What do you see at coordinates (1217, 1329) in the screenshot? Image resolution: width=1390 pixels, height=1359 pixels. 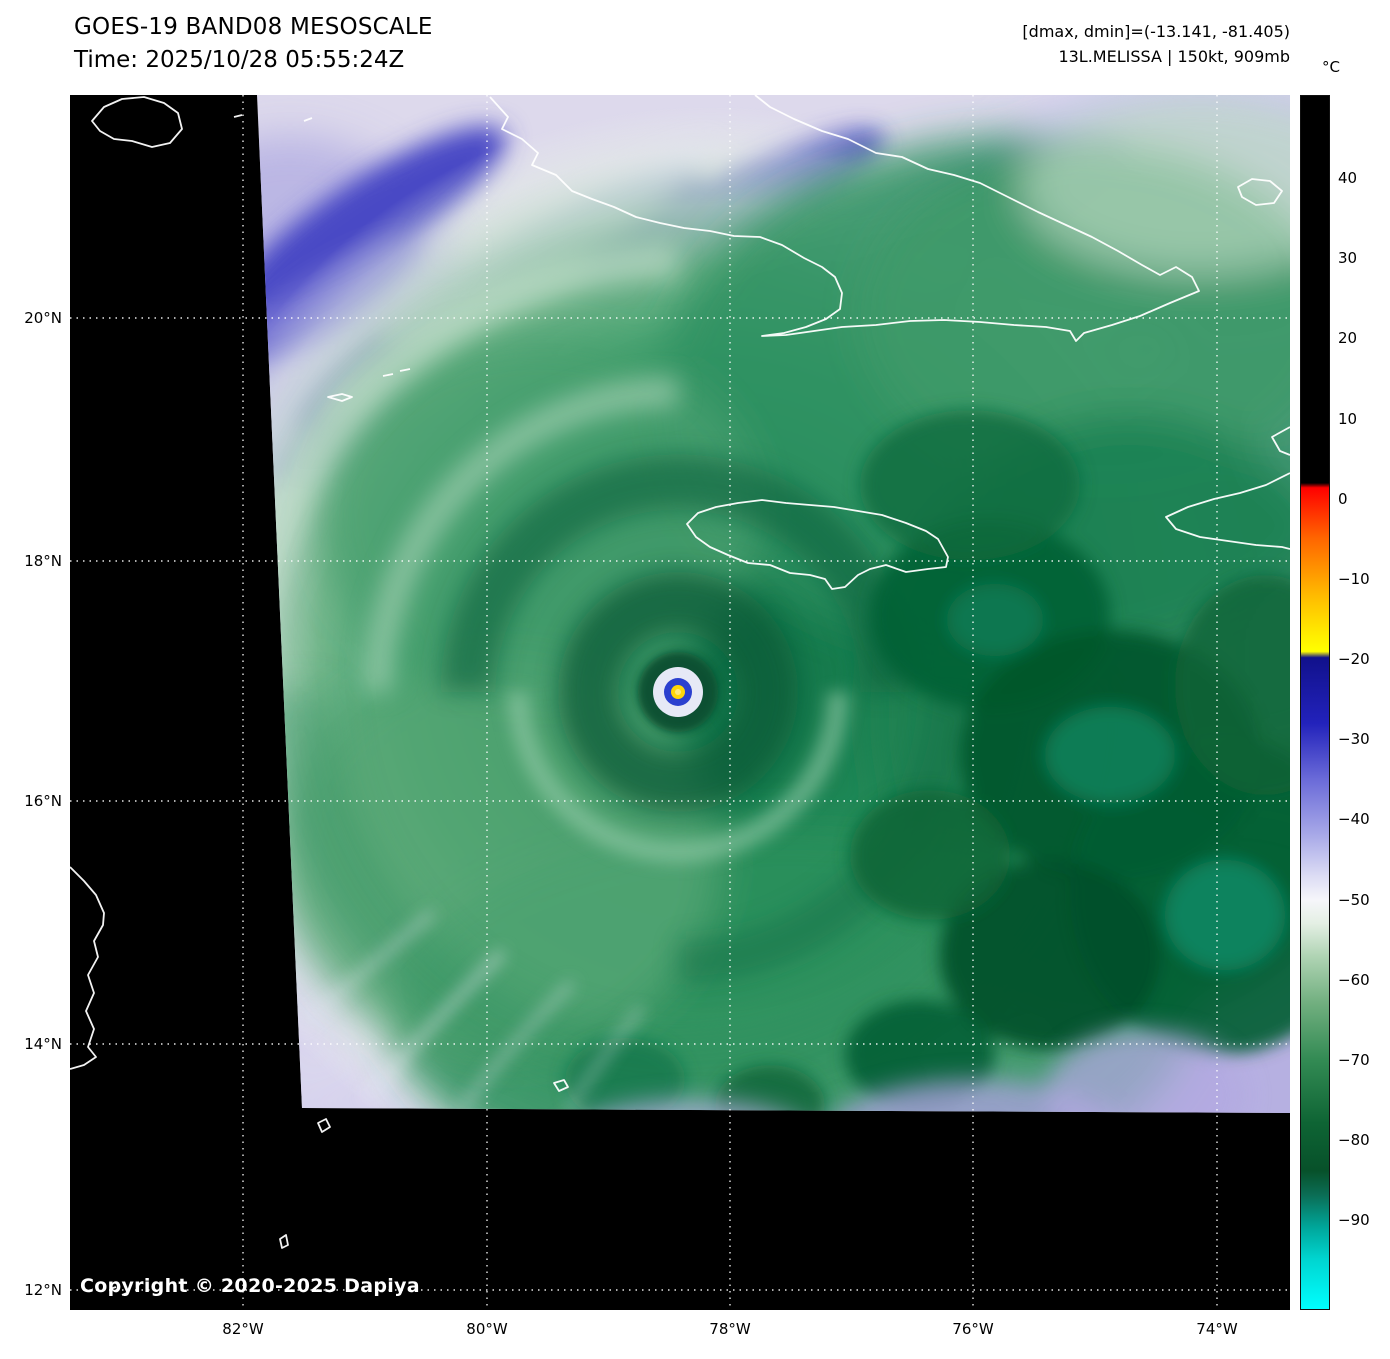 I see `lon-tick-label: 74°W` at bounding box center [1217, 1329].